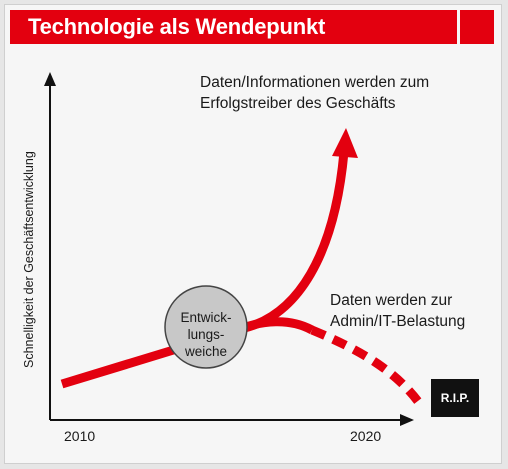  Describe the element at coordinates (477, 27) in the screenshot. I see `title-tab-decoration` at that location.